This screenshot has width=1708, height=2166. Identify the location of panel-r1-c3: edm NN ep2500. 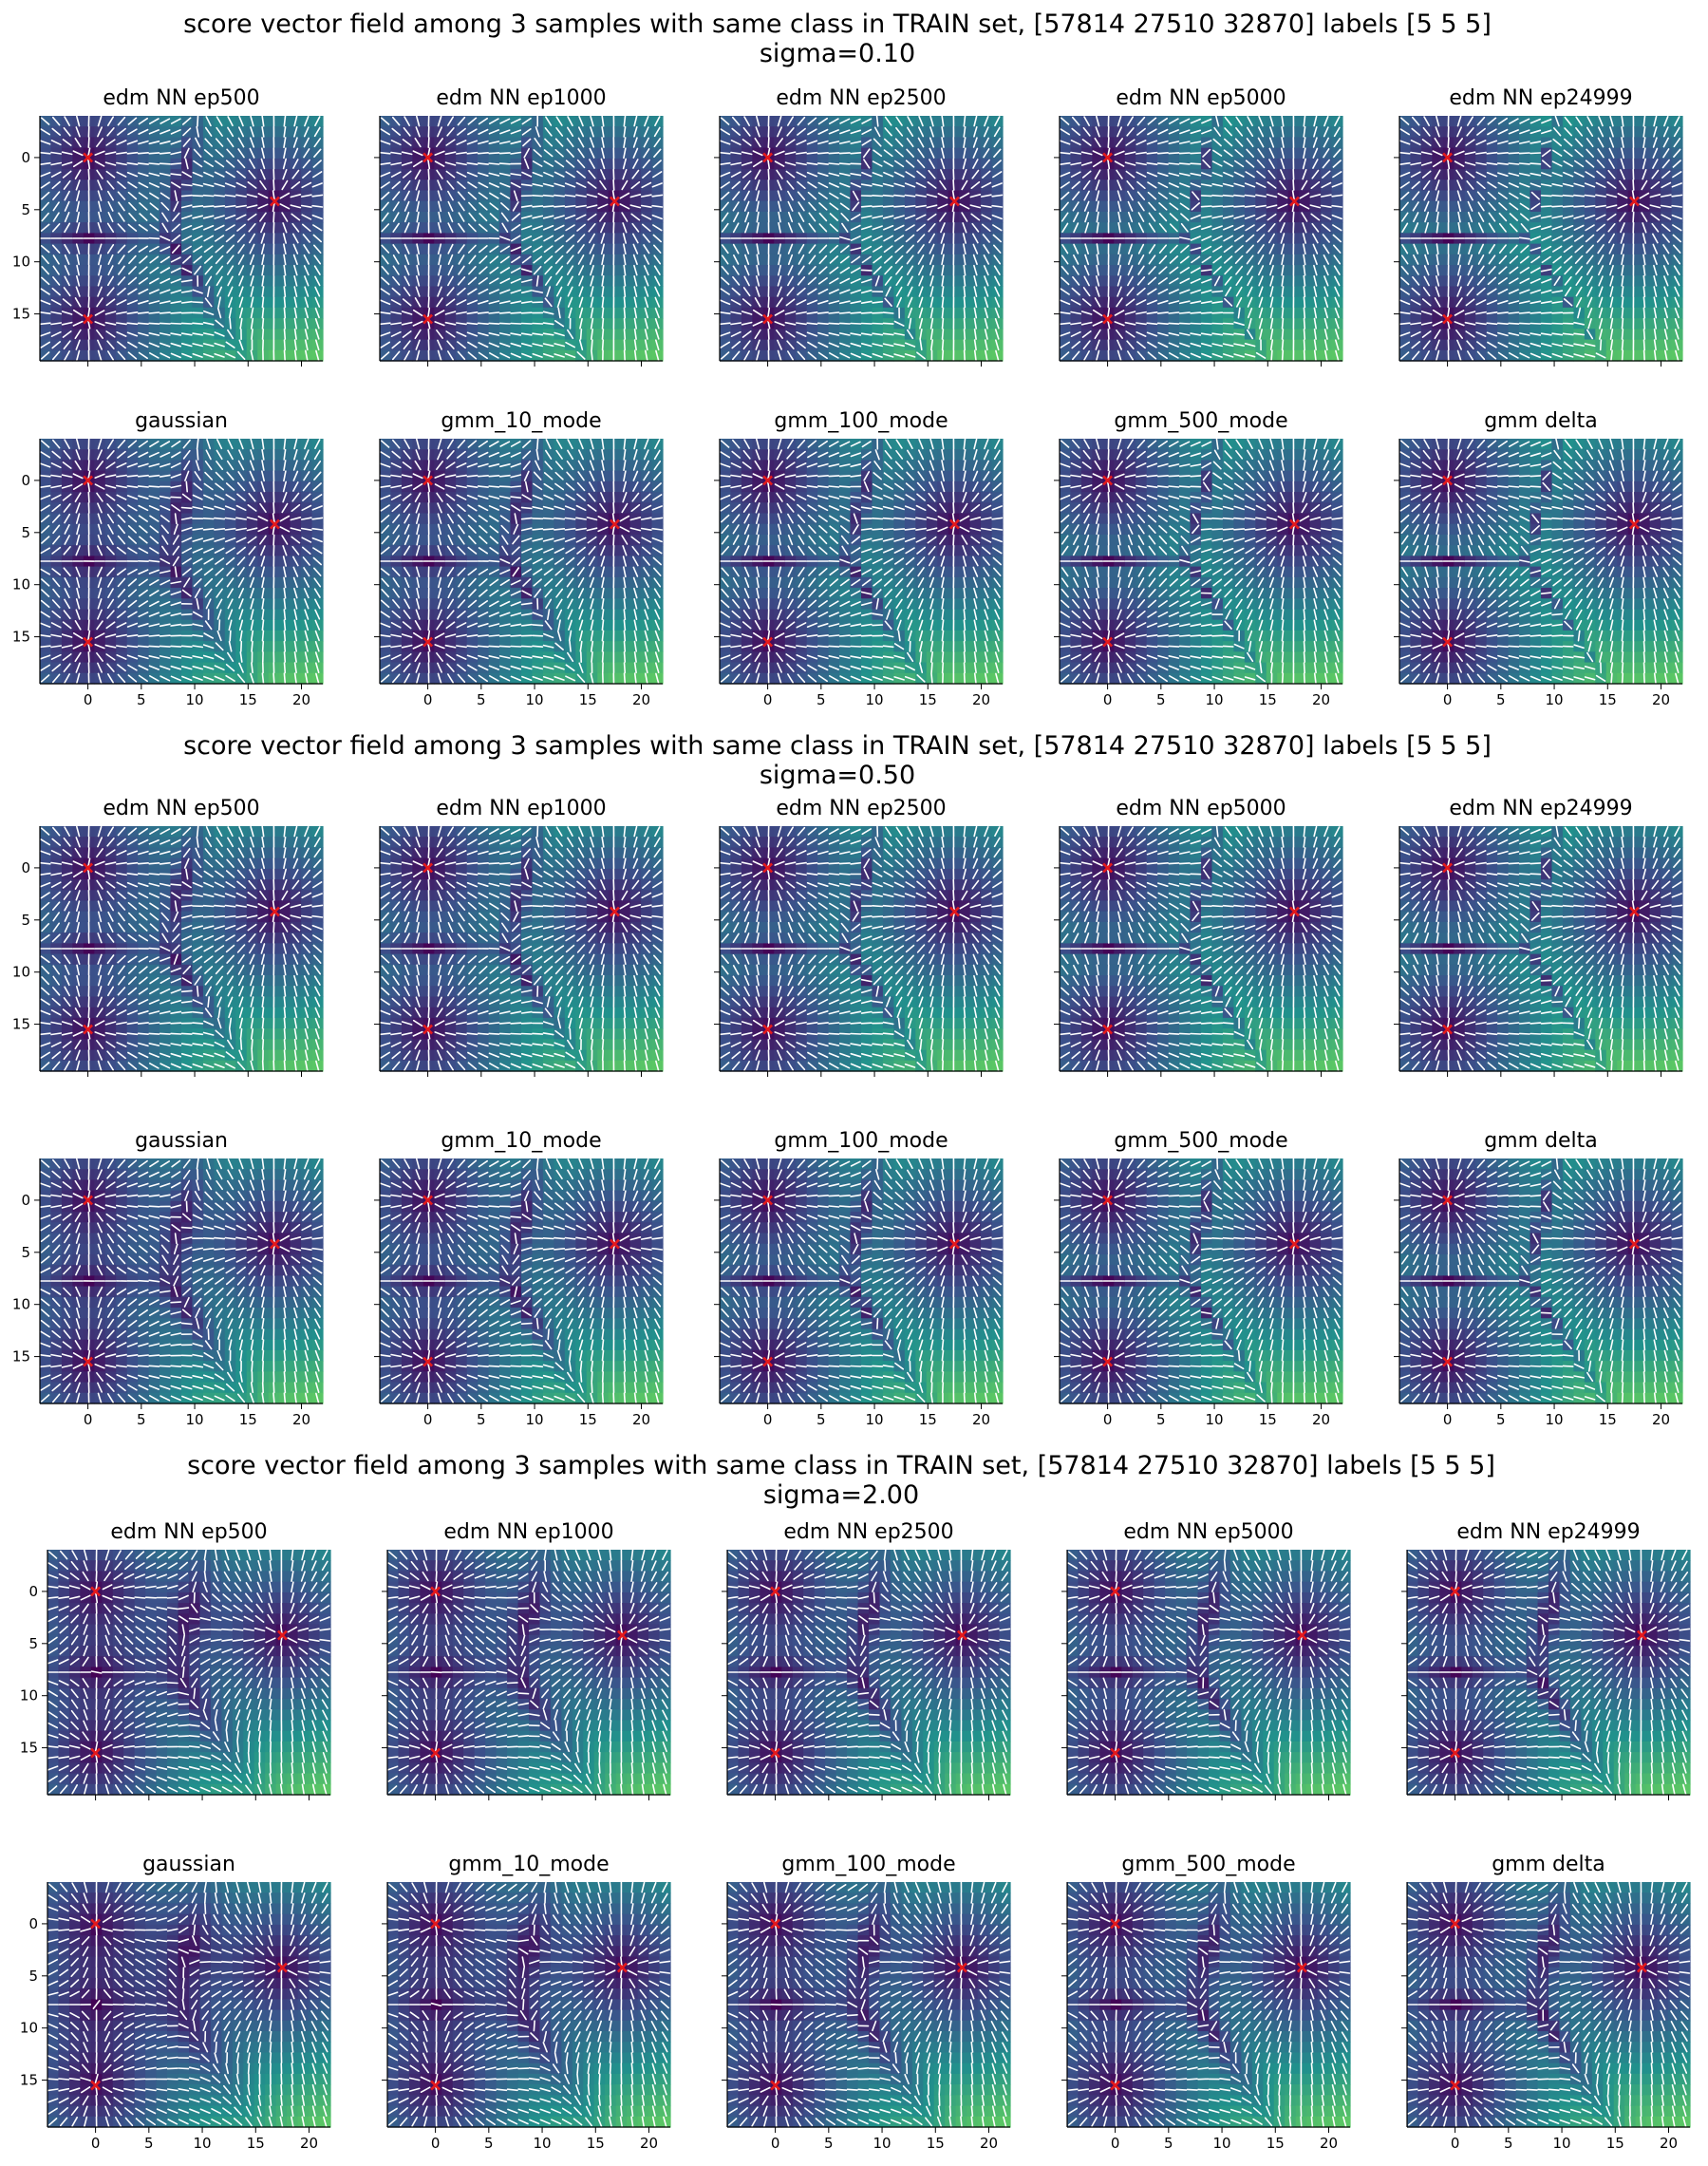
(859, 226).